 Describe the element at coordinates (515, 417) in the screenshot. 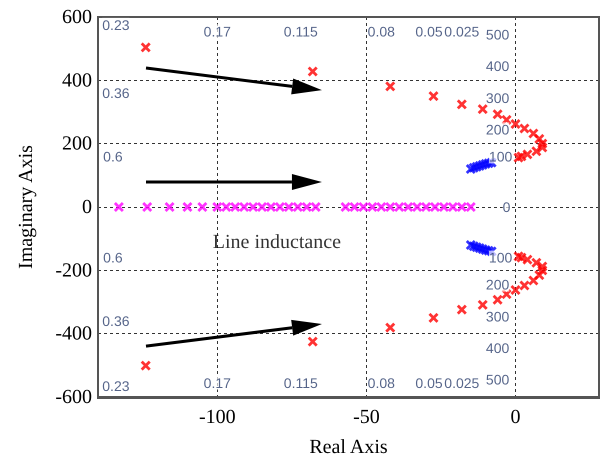

I see `x-tick-label: 0` at that location.